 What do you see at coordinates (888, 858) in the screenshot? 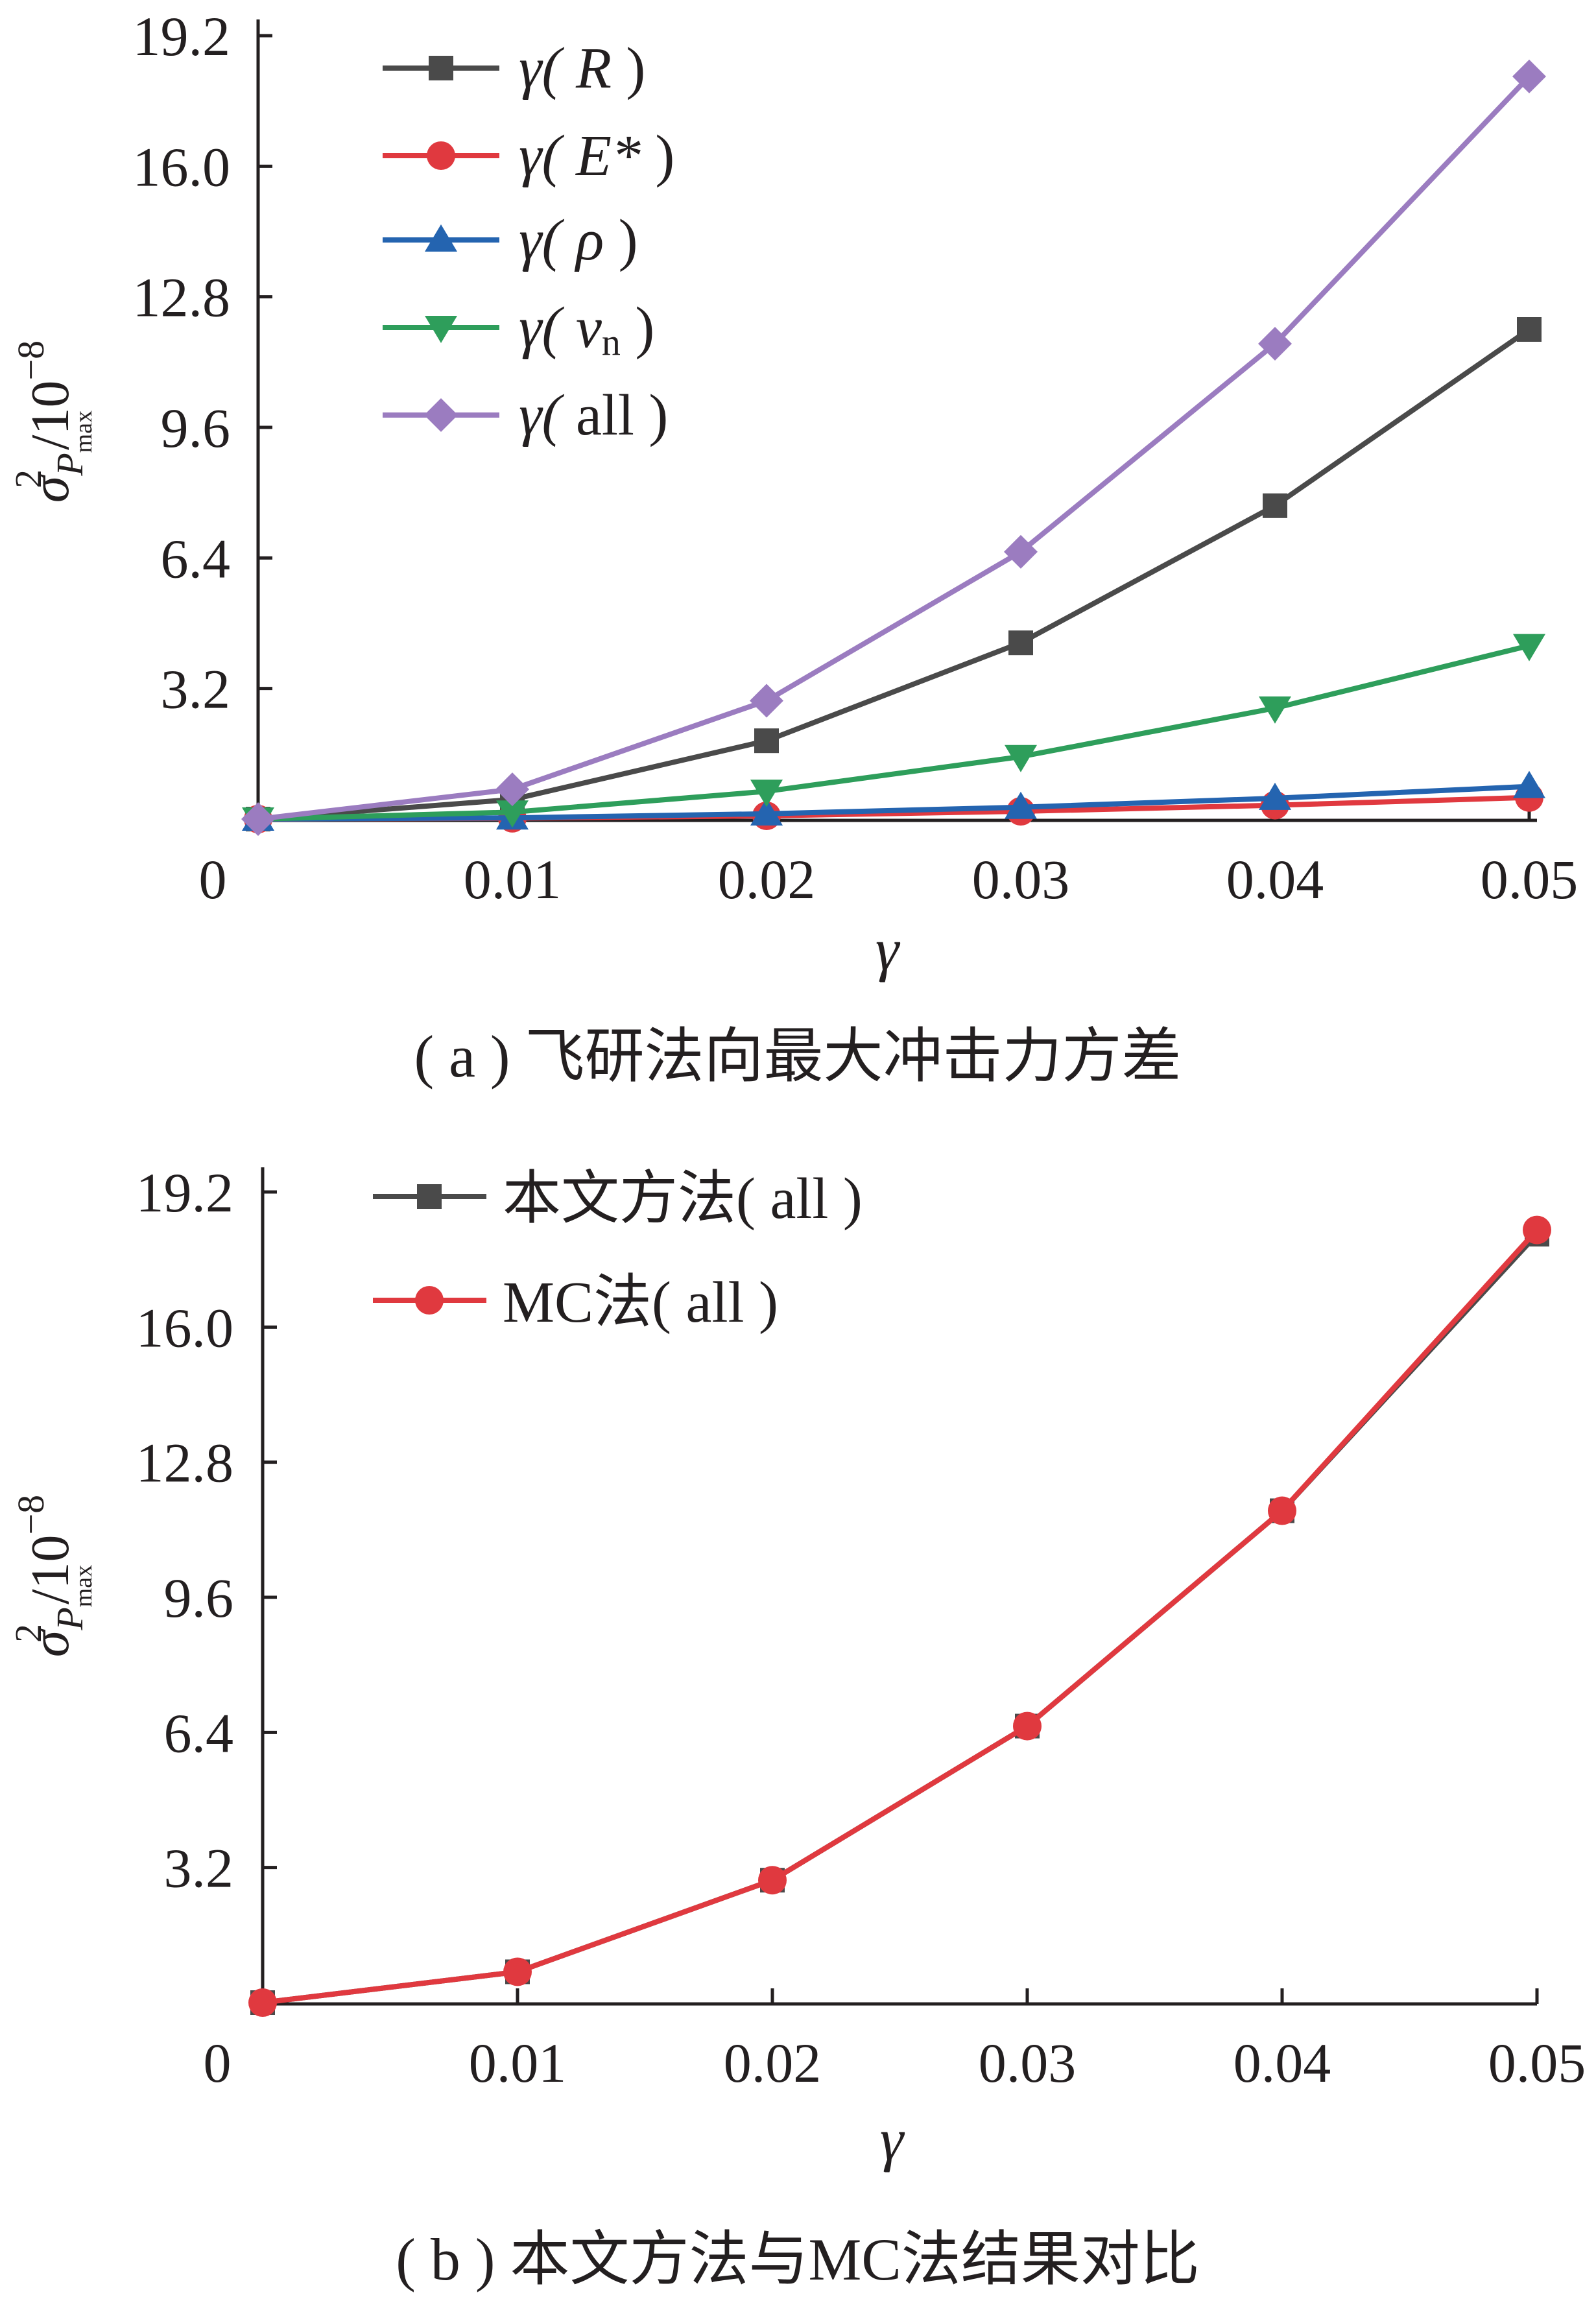
I see `panel-a-x-ticks: 0 0.01 0.02 0.03 0.04 0.05` at bounding box center [888, 858].